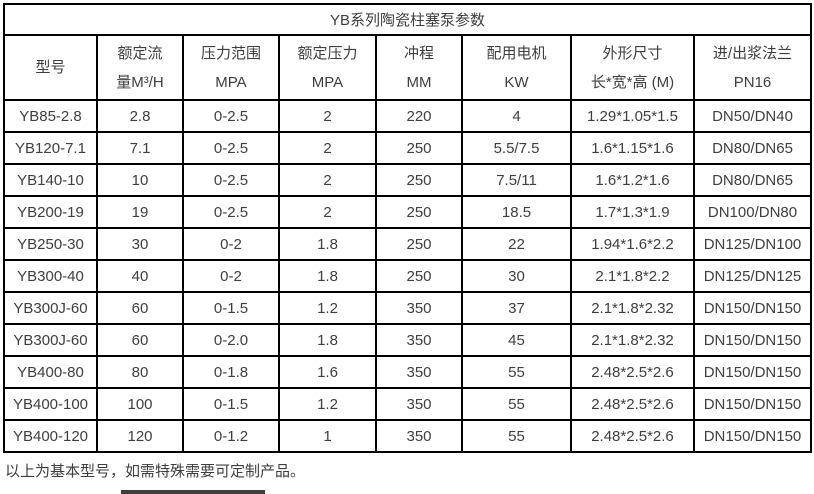  Describe the element at coordinates (419, 67) in the screenshot. I see `column-header: 冲程 MM` at that location.